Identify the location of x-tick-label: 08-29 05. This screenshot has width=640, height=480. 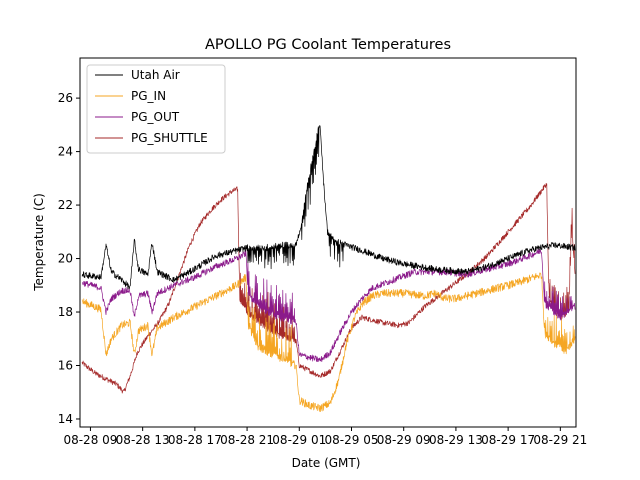
(352, 440).